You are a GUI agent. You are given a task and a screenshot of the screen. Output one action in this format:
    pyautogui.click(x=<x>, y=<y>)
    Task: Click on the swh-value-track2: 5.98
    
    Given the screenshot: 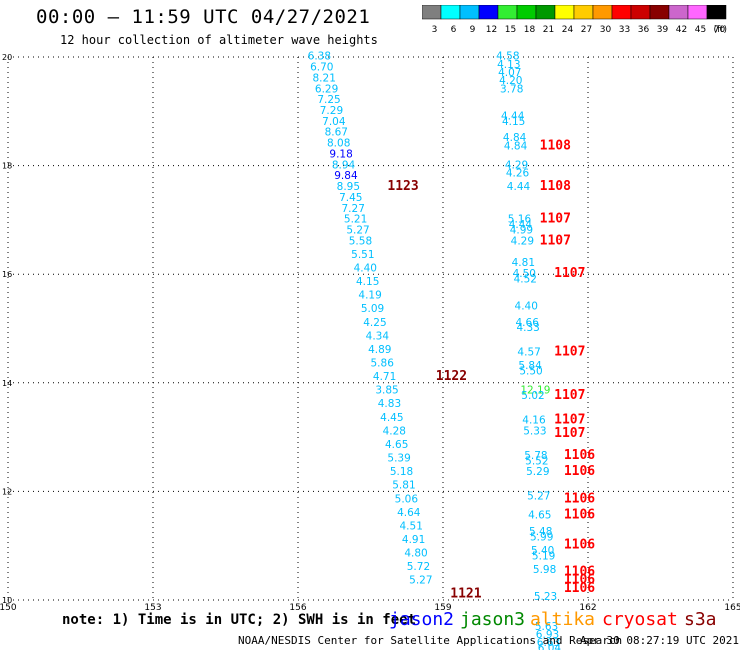 What is the action you would take?
    pyautogui.click(x=544, y=570)
    